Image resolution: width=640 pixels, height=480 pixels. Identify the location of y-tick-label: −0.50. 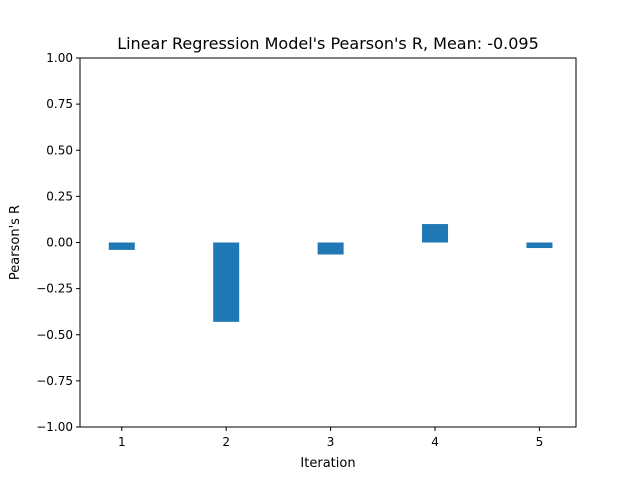
(54, 335).